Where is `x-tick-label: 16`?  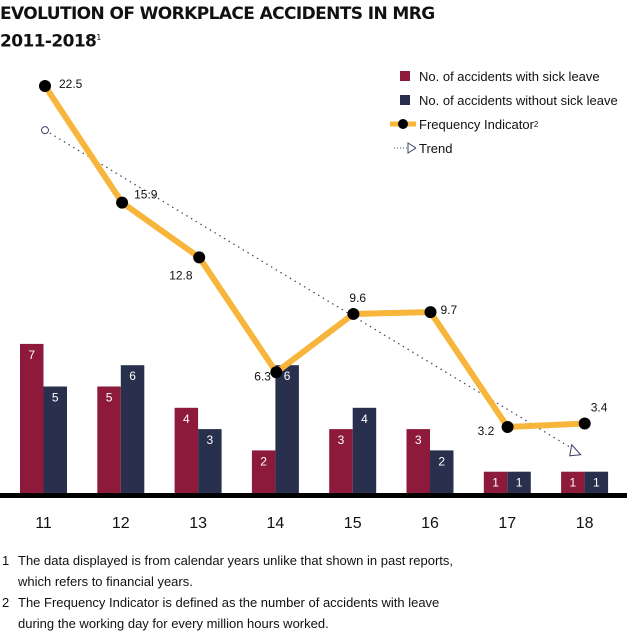 x-tick-label: 16 is located at coordinates (430, 523).